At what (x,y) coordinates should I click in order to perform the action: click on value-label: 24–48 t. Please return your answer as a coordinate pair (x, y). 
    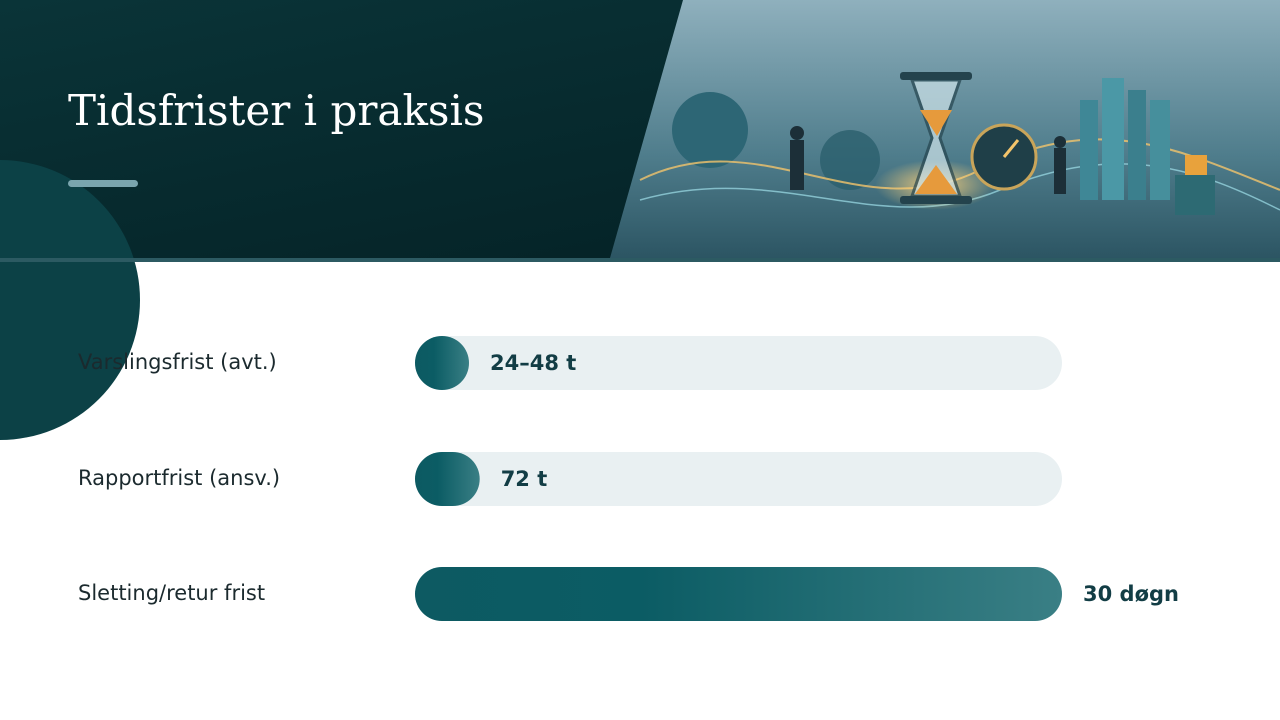
    Looking at the image, I should click on (533, 363).